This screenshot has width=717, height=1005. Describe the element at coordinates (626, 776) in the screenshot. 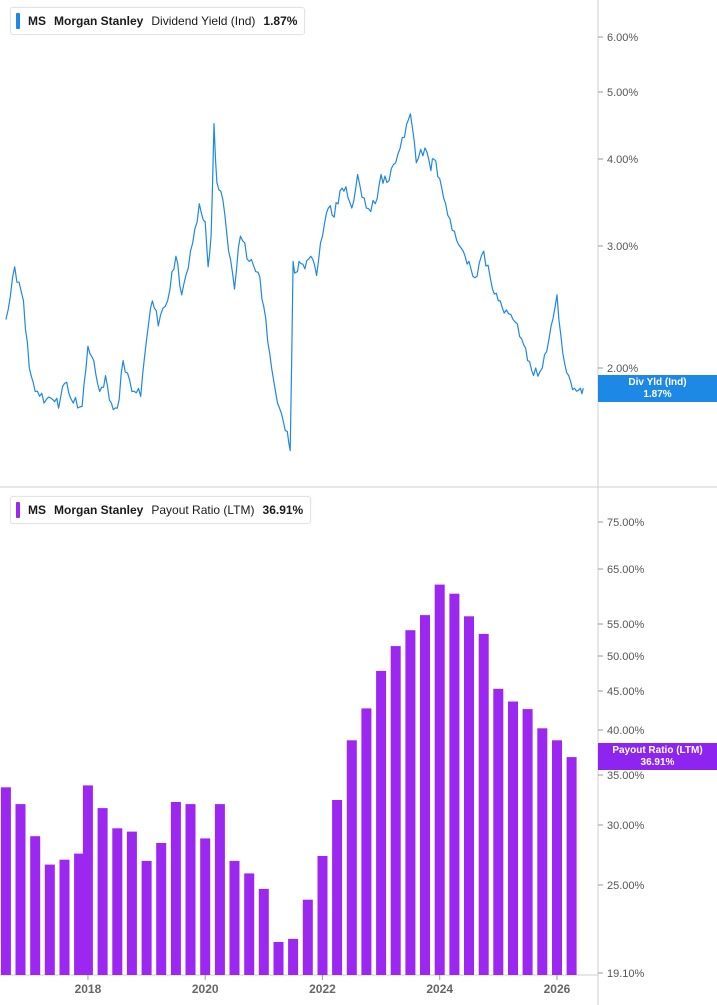

I see `y-tick-label: 35.00%` at that location.